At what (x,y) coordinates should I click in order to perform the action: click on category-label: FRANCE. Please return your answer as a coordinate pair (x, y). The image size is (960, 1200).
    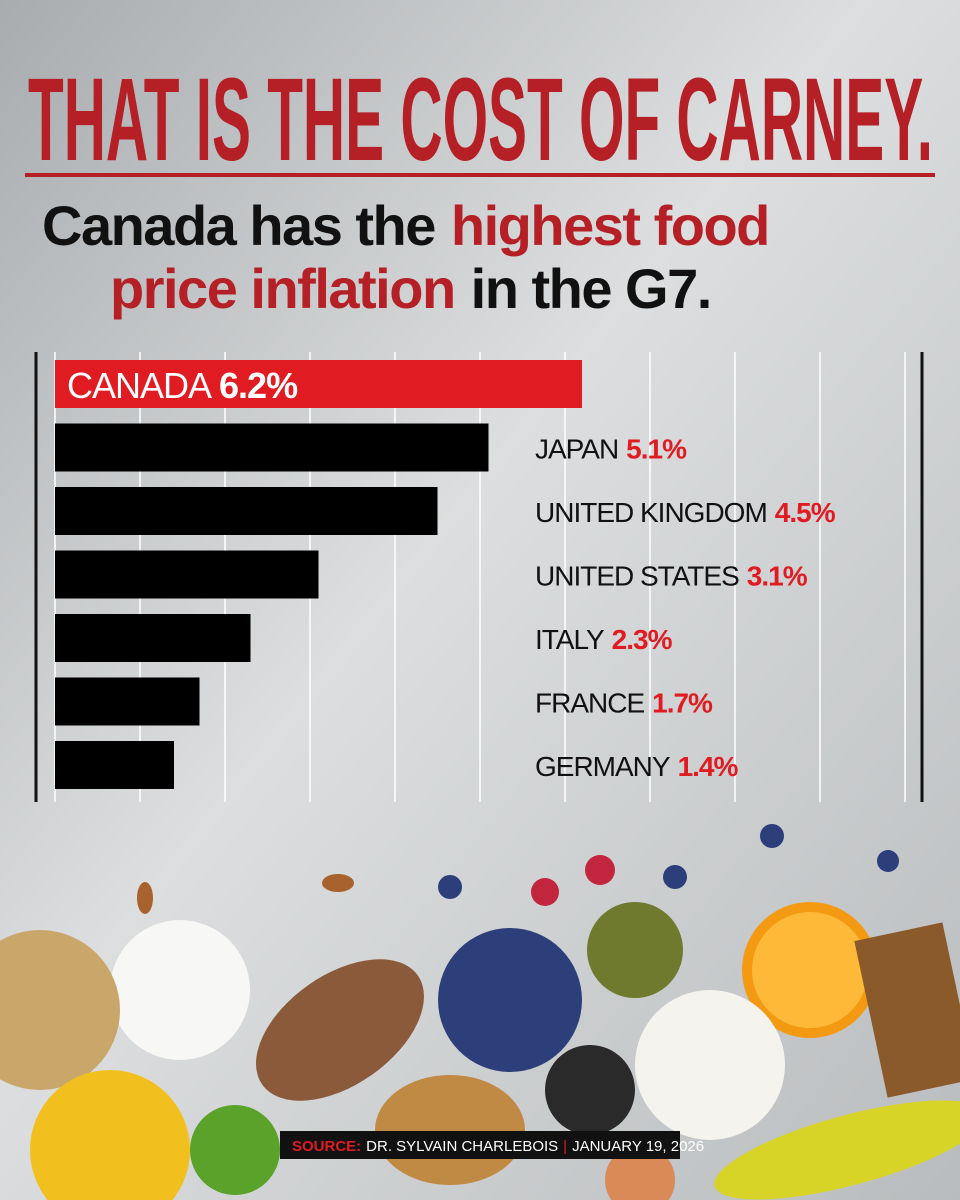
    Looking at the image, I should click on (589, 703).